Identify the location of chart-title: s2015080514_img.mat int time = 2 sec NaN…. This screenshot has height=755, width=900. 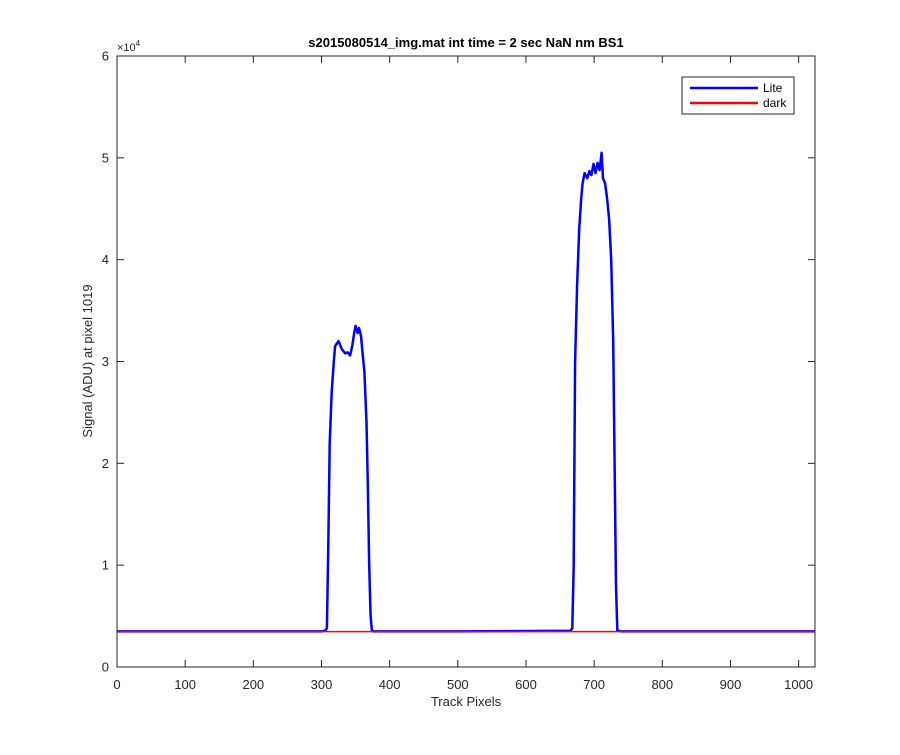
(465, 42).